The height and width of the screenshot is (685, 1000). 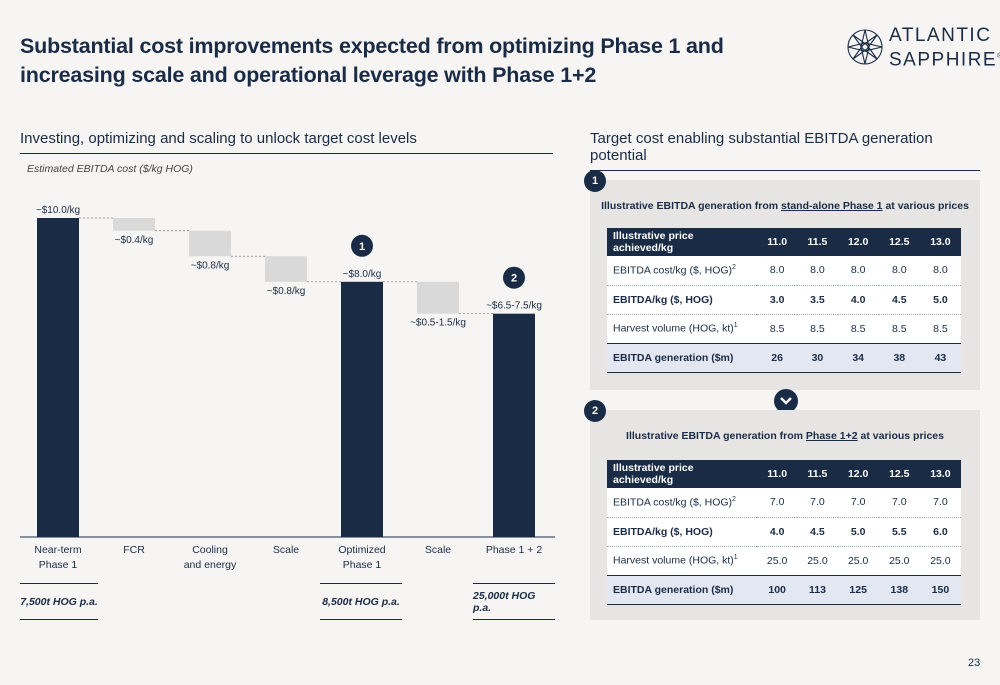 What do you see at coordinates (438, 550) in the screenshot?
I see `category-label: Scale` at bounding box center [438, 550].